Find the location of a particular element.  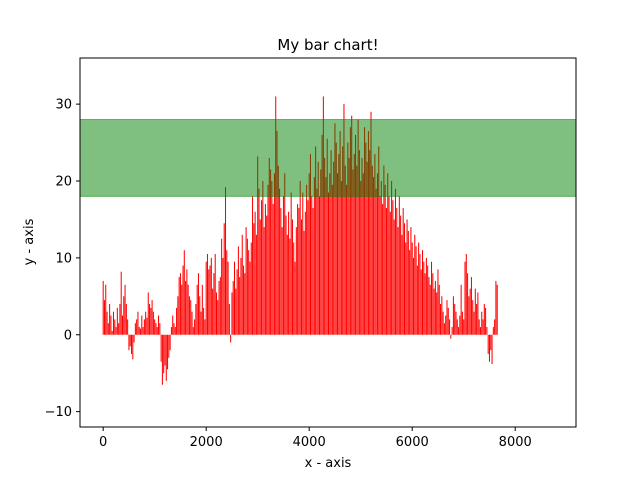

highlight-band is located at coordinates (328, 158).